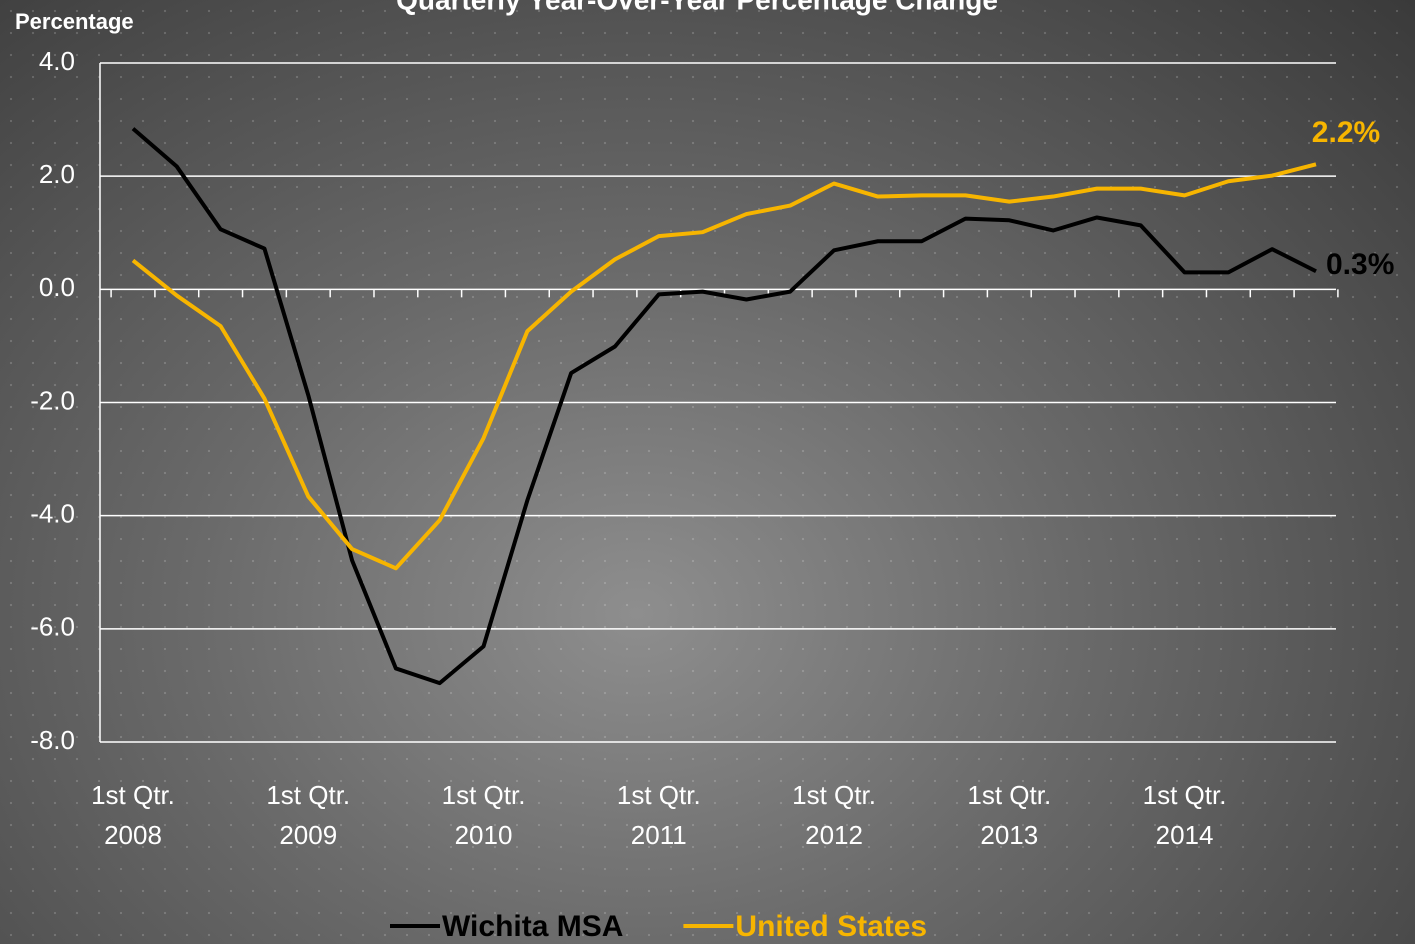 Image resolution: width=1415 pixels, height=944 pixels. I want to click on y-tick-label: -6.0, so click(52, 627).